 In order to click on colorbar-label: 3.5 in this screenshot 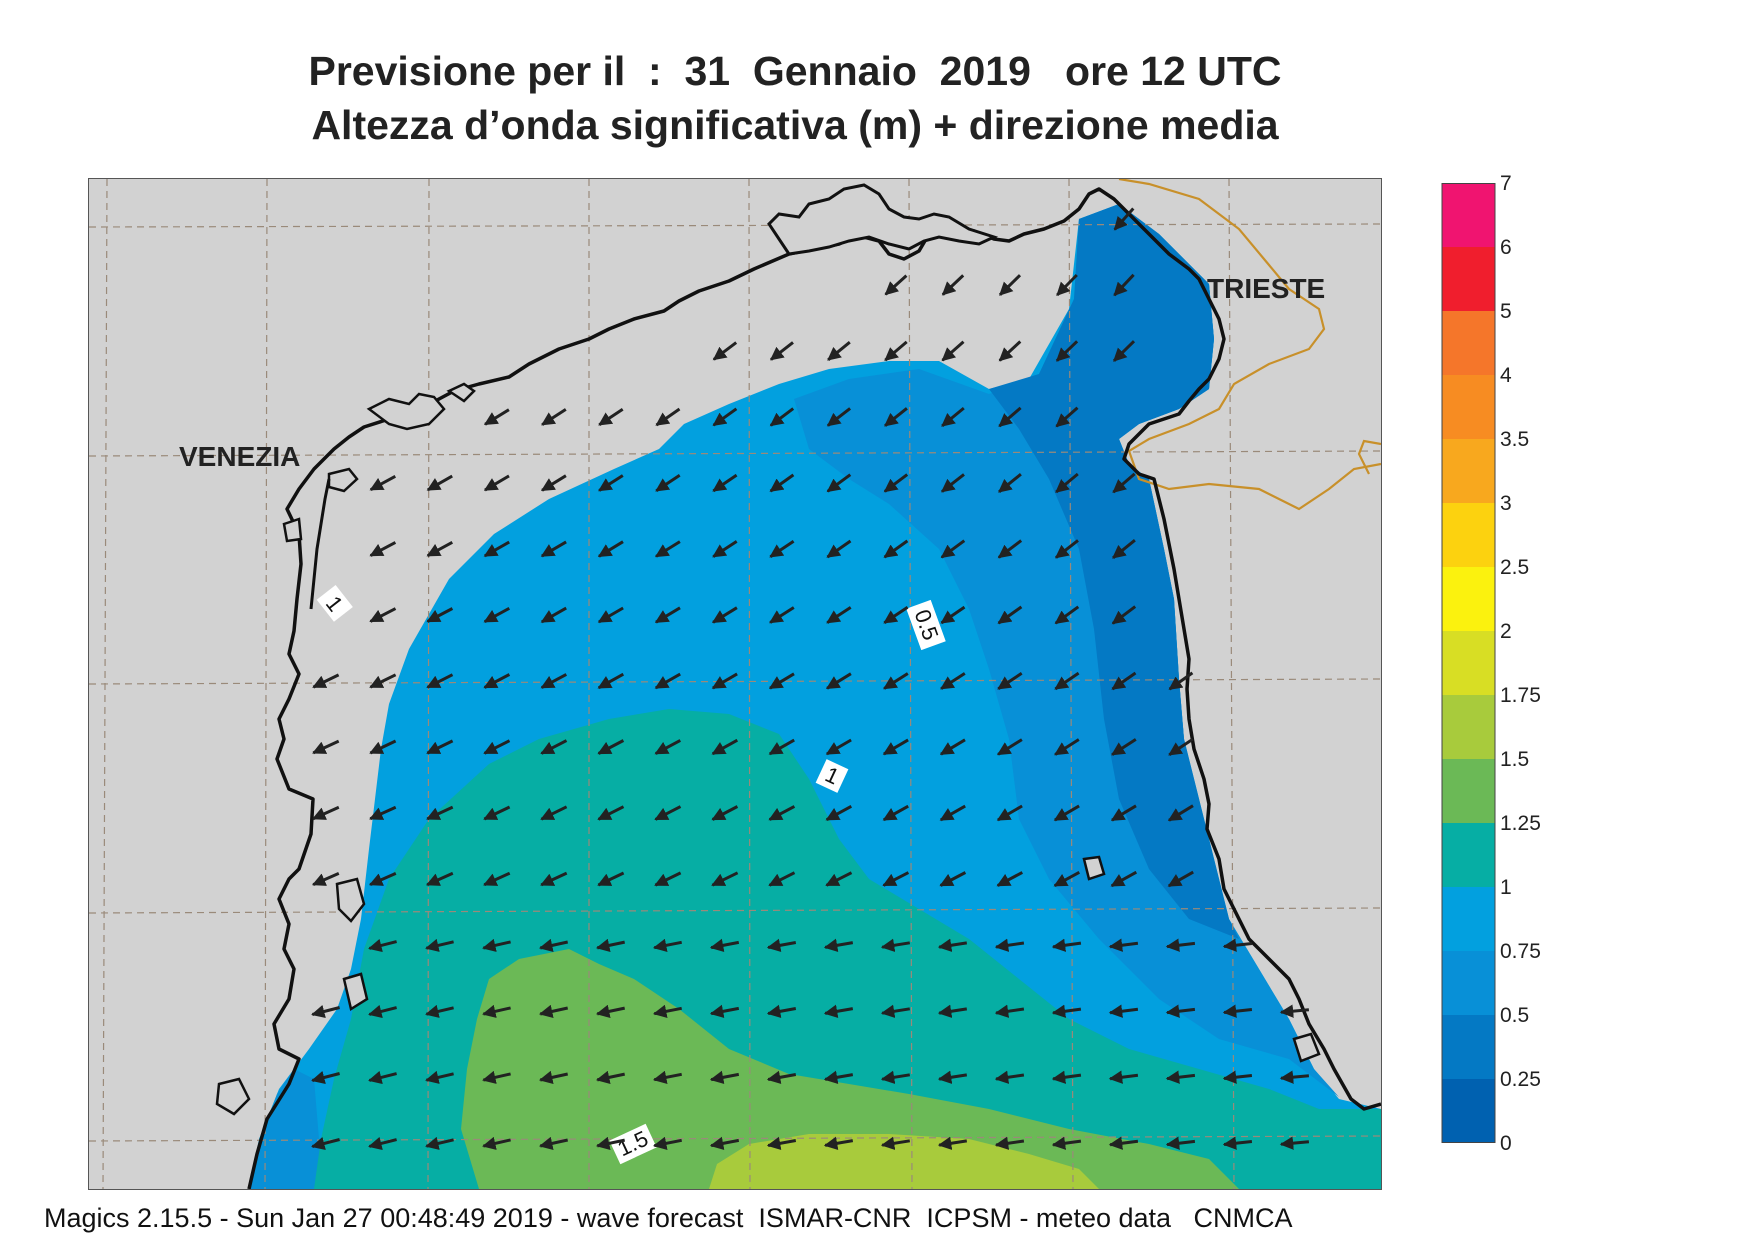, I will do `click(1515, 439)`.